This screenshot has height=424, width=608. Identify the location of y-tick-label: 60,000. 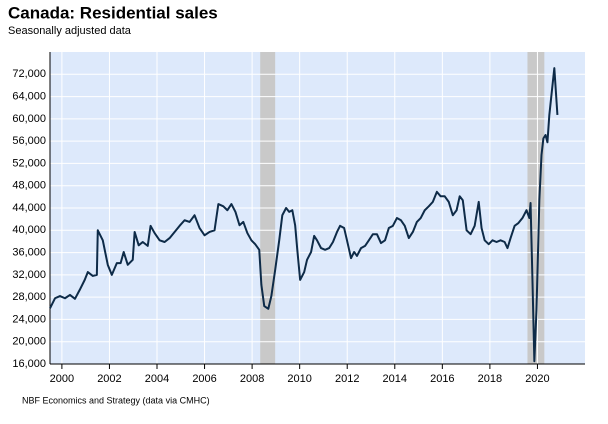
(29, 119).